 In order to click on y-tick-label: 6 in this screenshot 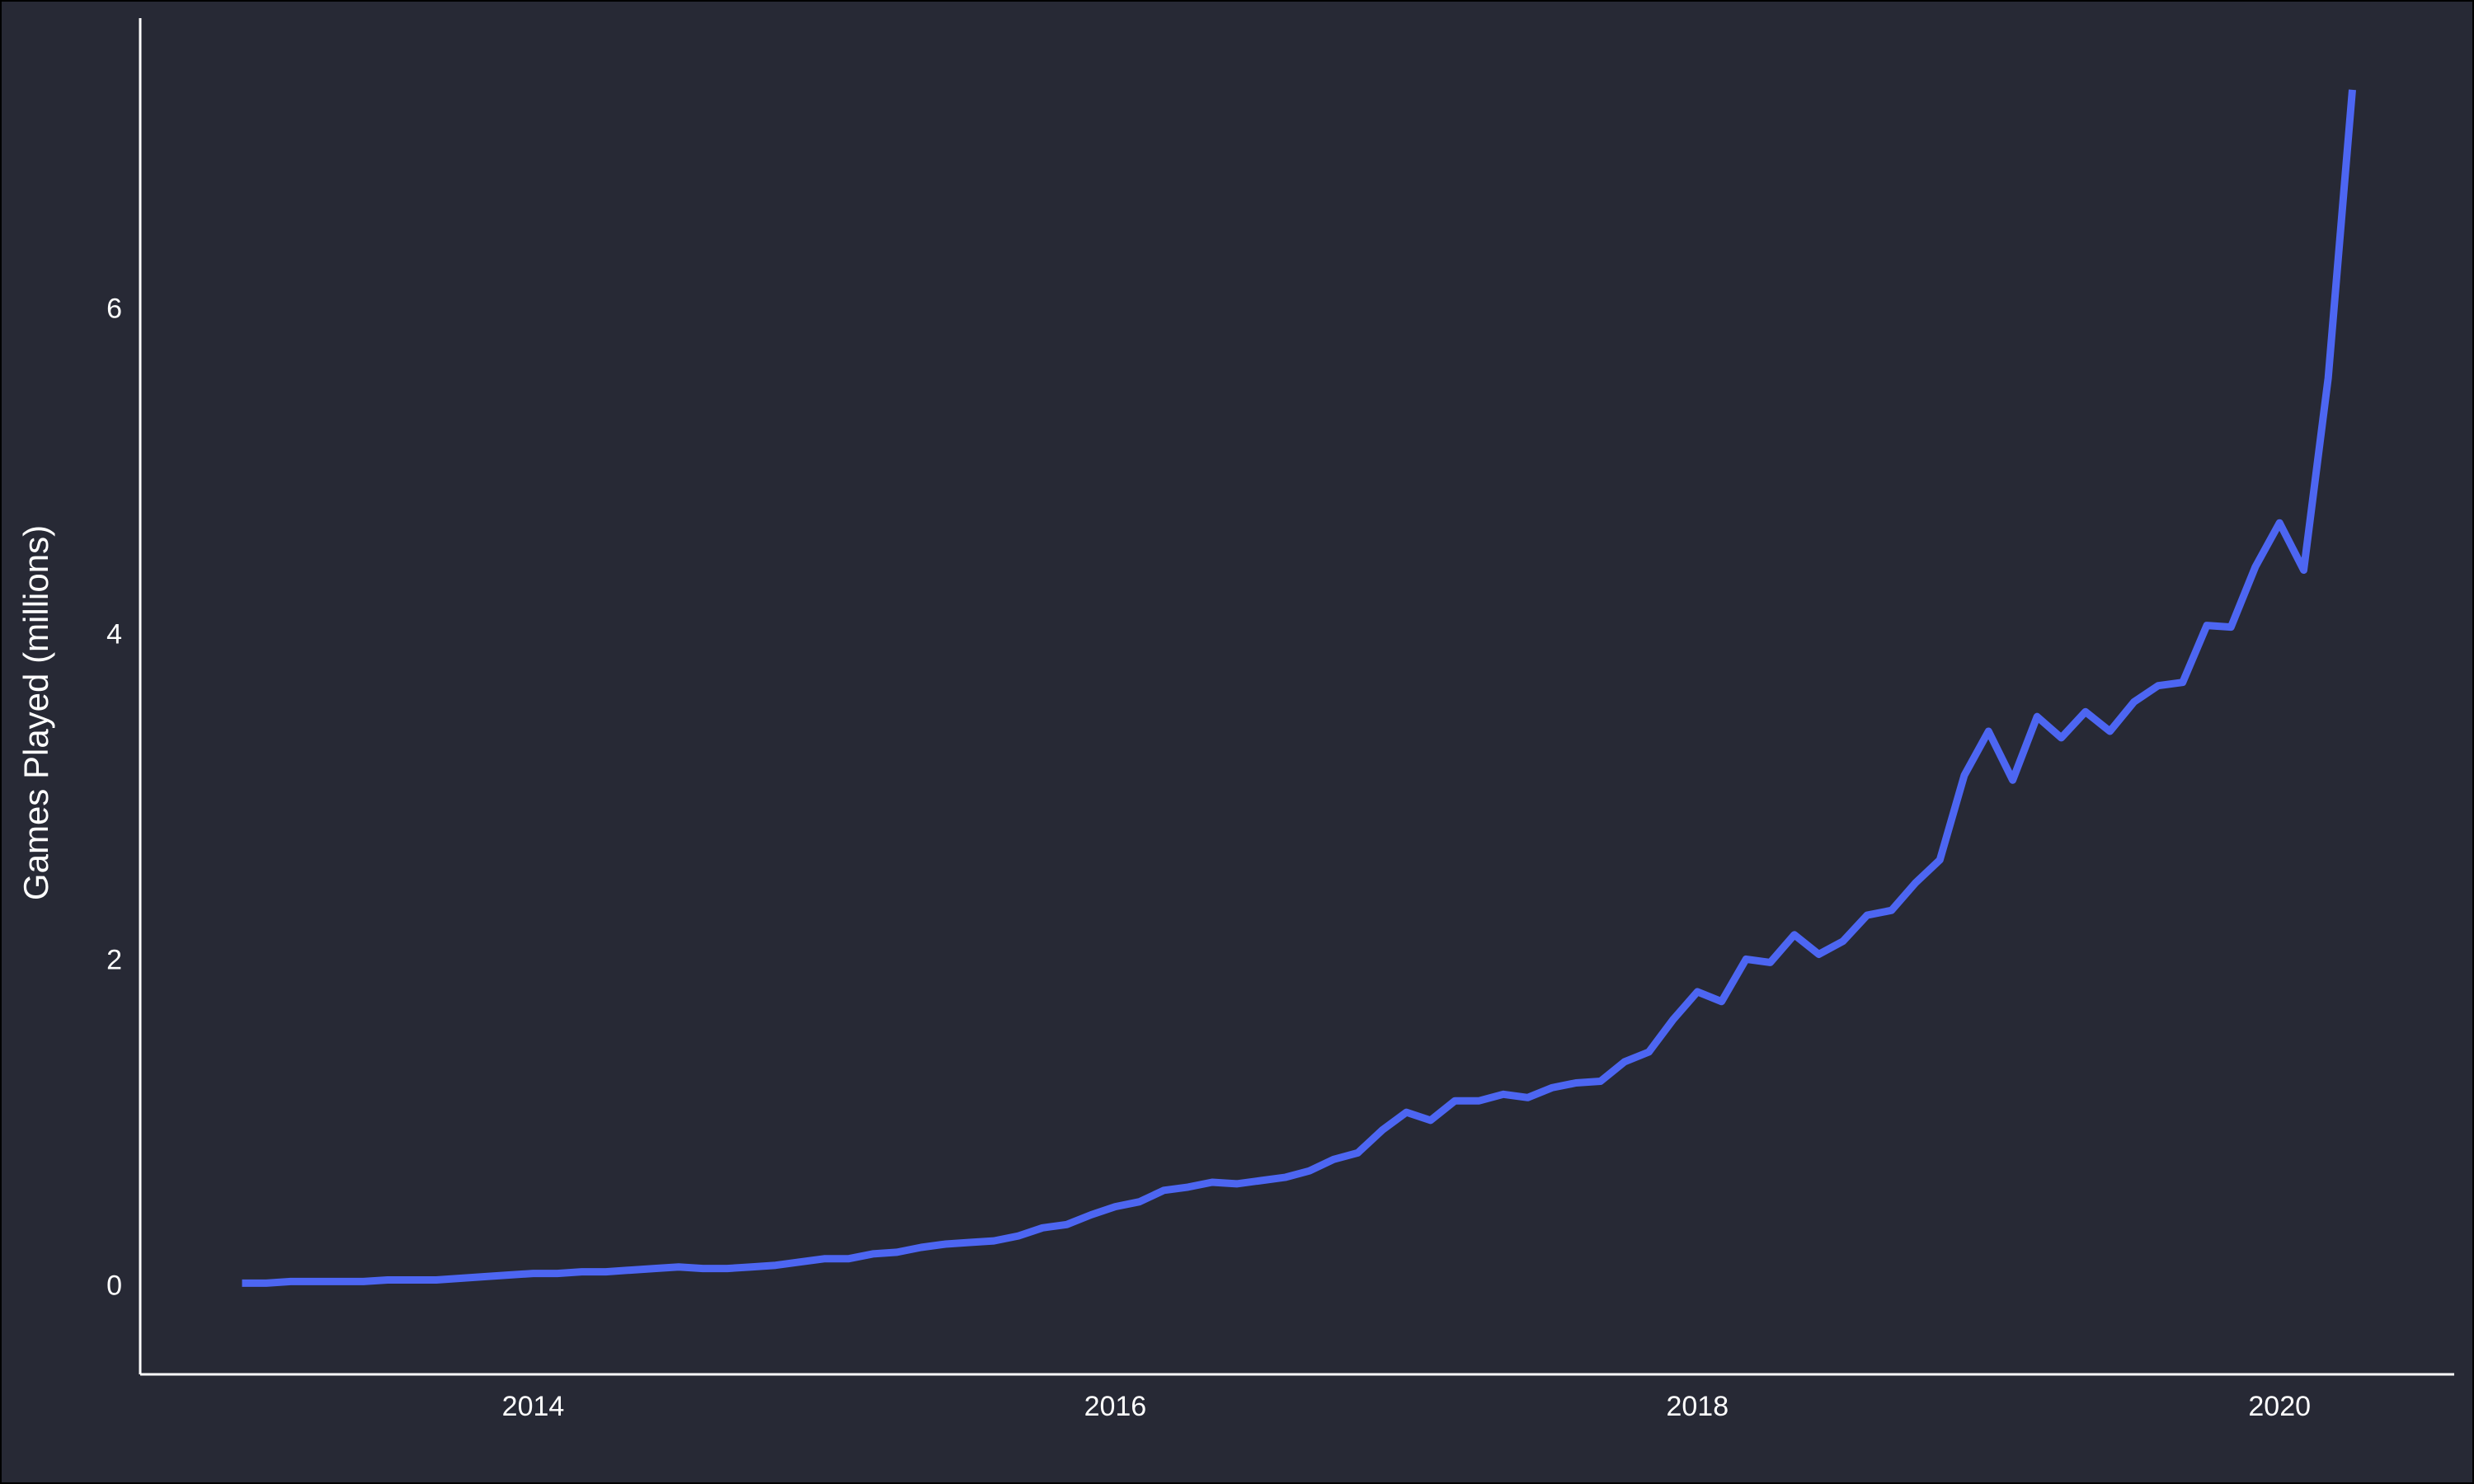, I will do `click(114, 309)`.